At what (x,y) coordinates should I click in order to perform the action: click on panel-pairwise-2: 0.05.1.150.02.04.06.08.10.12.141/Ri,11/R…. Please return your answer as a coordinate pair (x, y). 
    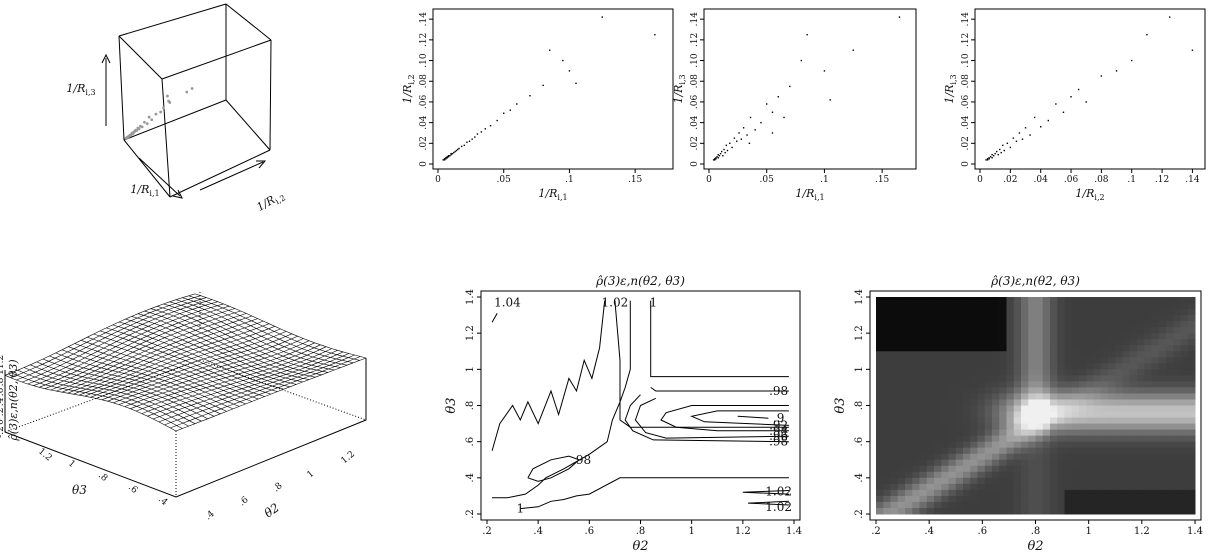
    Looking at the image, I should click on (794, 105).